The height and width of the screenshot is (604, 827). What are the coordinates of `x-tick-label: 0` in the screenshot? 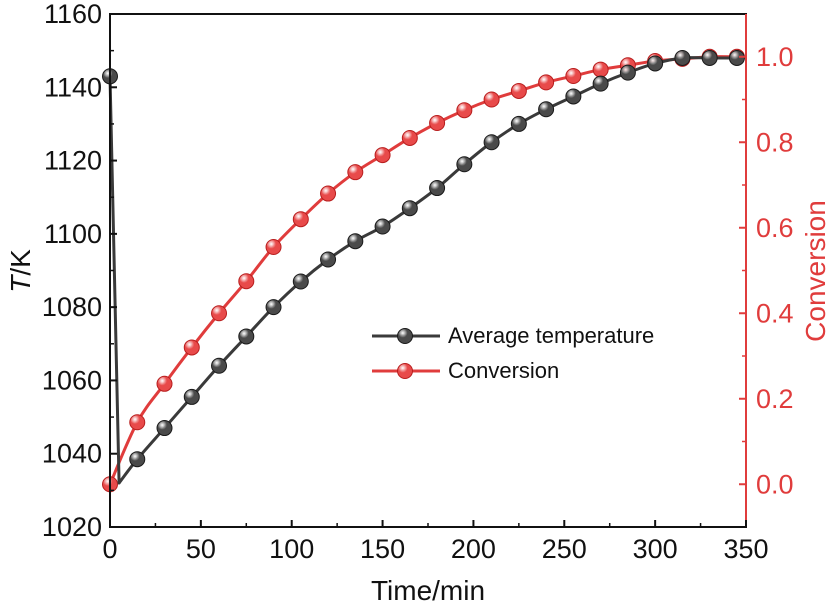 It's located at (109, 549).